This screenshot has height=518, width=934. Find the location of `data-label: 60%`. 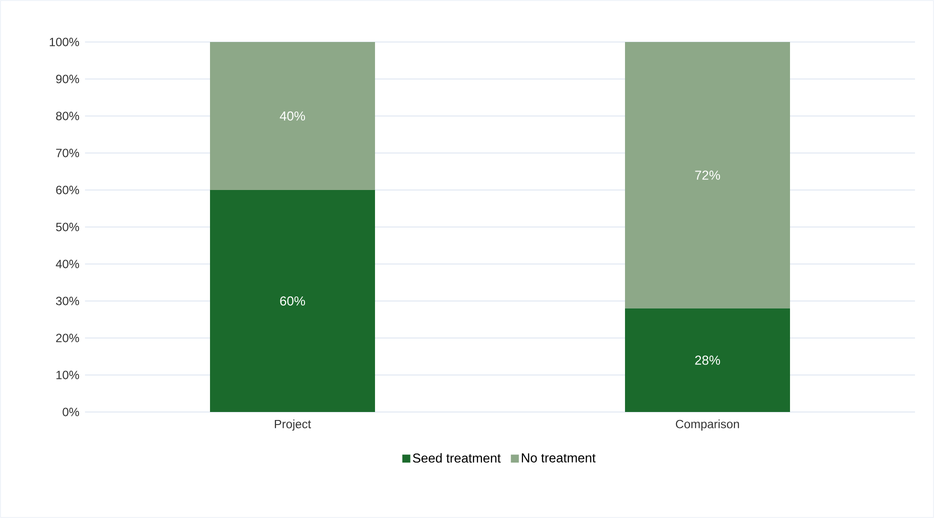

data-label: 60% is located at coordinates (293, 301).